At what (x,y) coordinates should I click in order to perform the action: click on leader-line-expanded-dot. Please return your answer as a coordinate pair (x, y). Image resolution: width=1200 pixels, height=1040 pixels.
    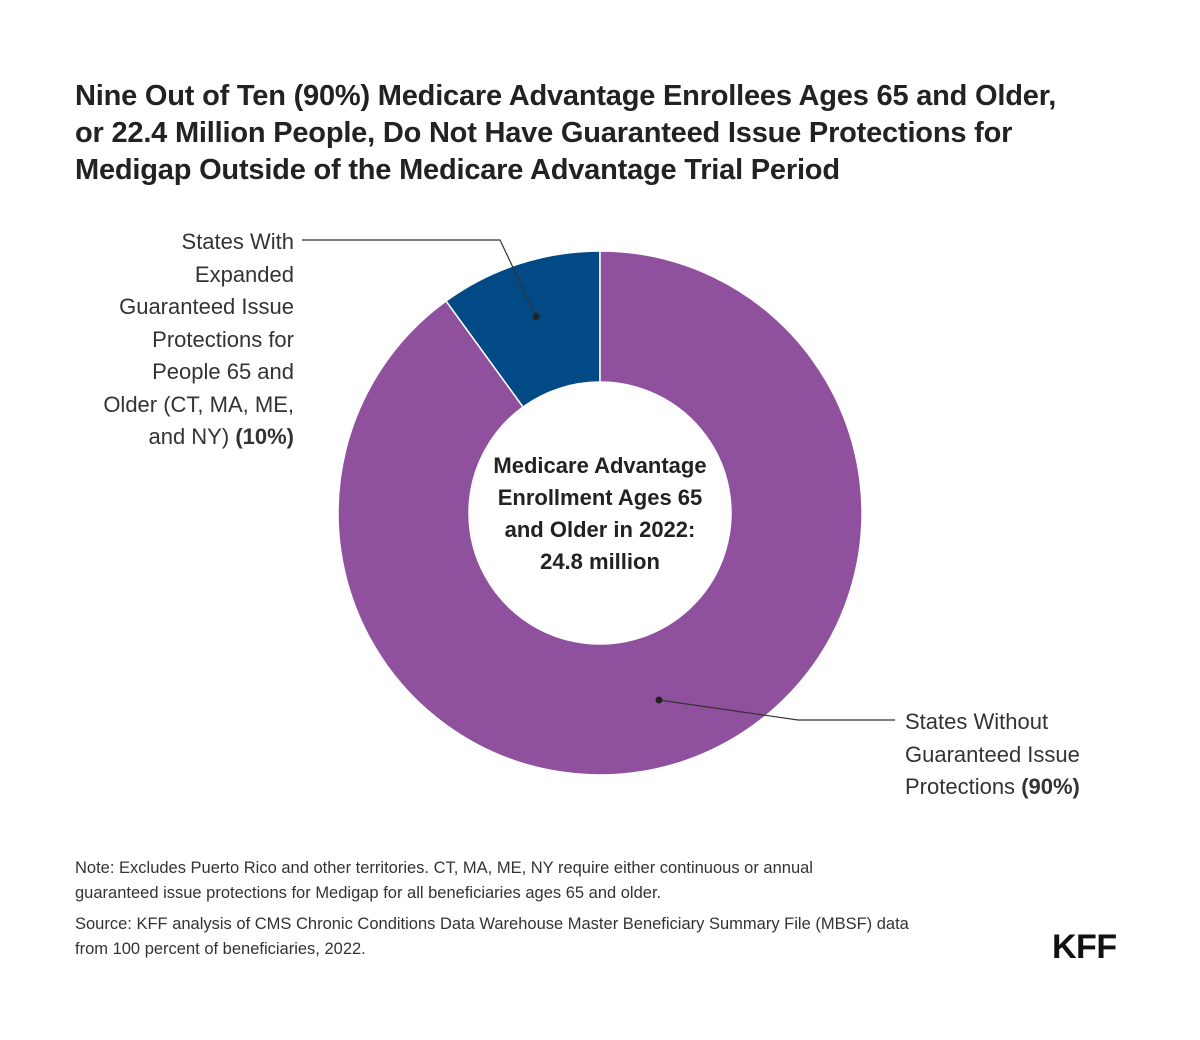
    Looking at the image, I should click on (536, 317).